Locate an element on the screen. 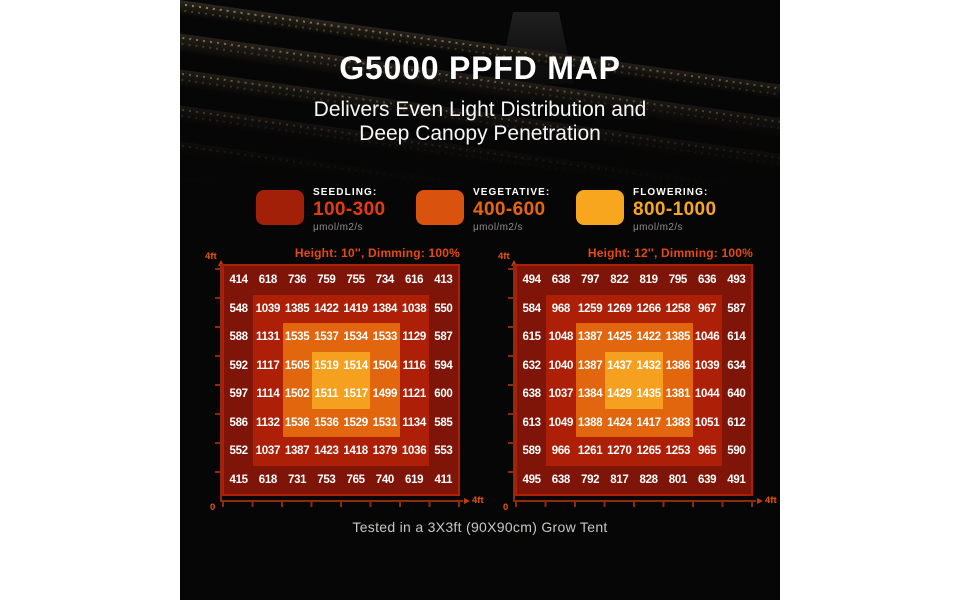 This screenshot has height=600, width=960. heatmap-cell: 1036 is located at coordinates (414, 451).